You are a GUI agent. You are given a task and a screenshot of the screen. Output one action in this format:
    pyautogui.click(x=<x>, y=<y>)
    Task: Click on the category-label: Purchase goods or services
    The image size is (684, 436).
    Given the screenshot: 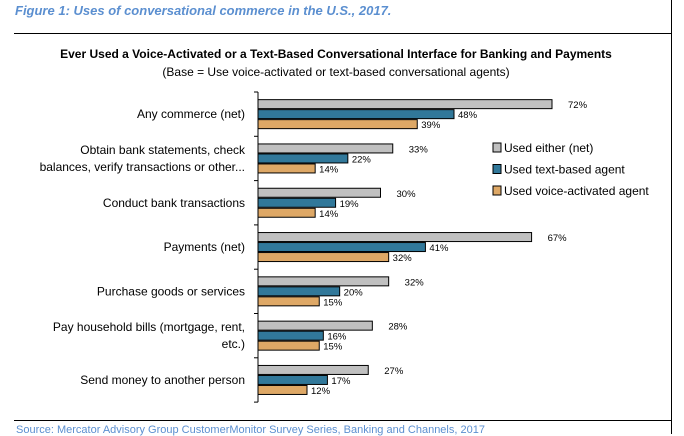 What is the action you would take?
    pyautogui.click(x=171, y=291)
    